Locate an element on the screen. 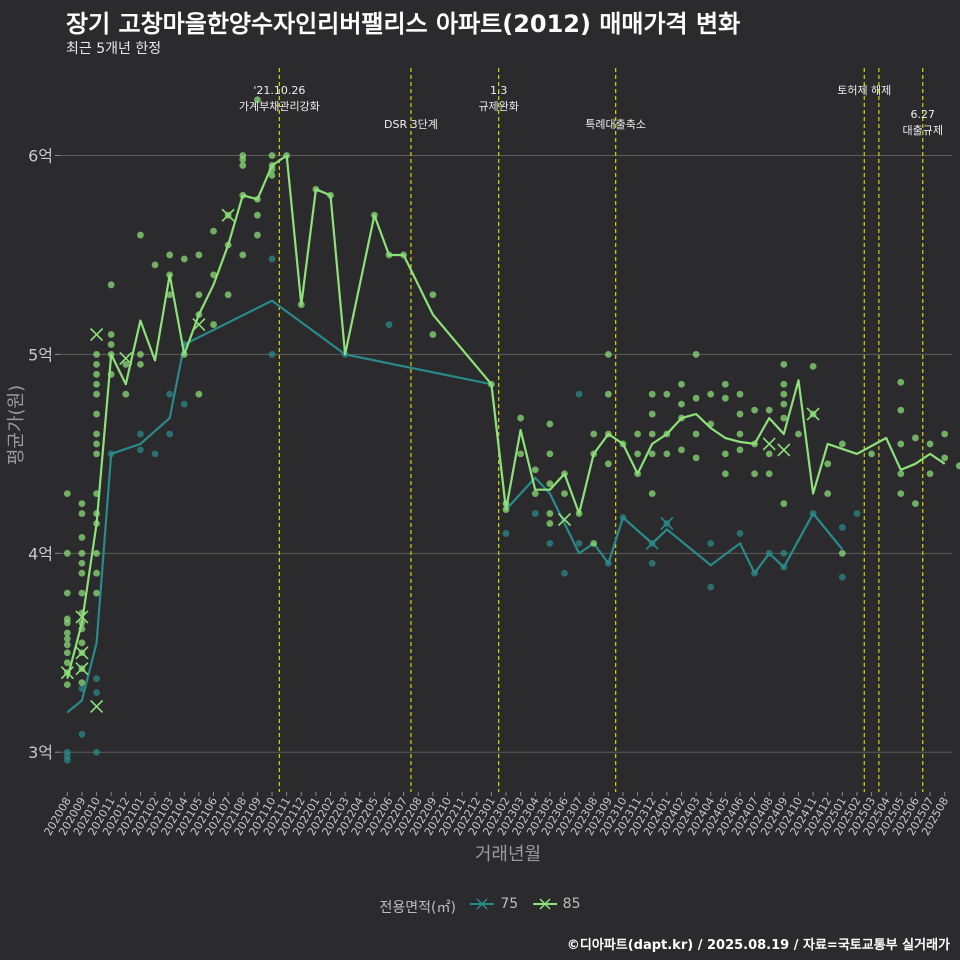  legend-title: 전용면적(㎡) is located at coordinates (417, 908).